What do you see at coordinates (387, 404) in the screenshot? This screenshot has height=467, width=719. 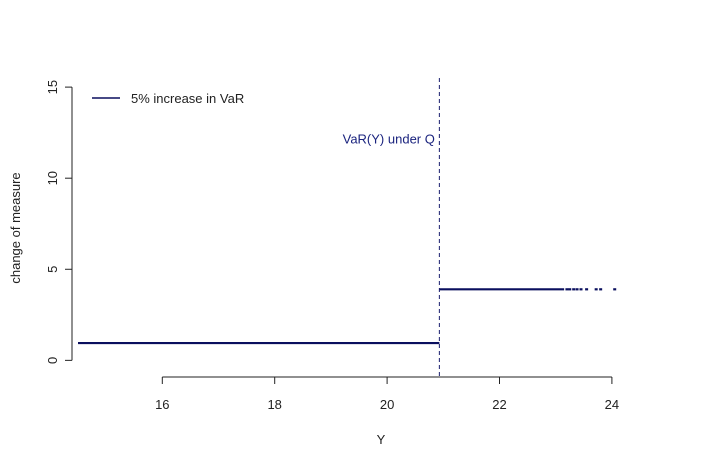 I see `x-tick-label: 20` at bounding box center [387, 404].